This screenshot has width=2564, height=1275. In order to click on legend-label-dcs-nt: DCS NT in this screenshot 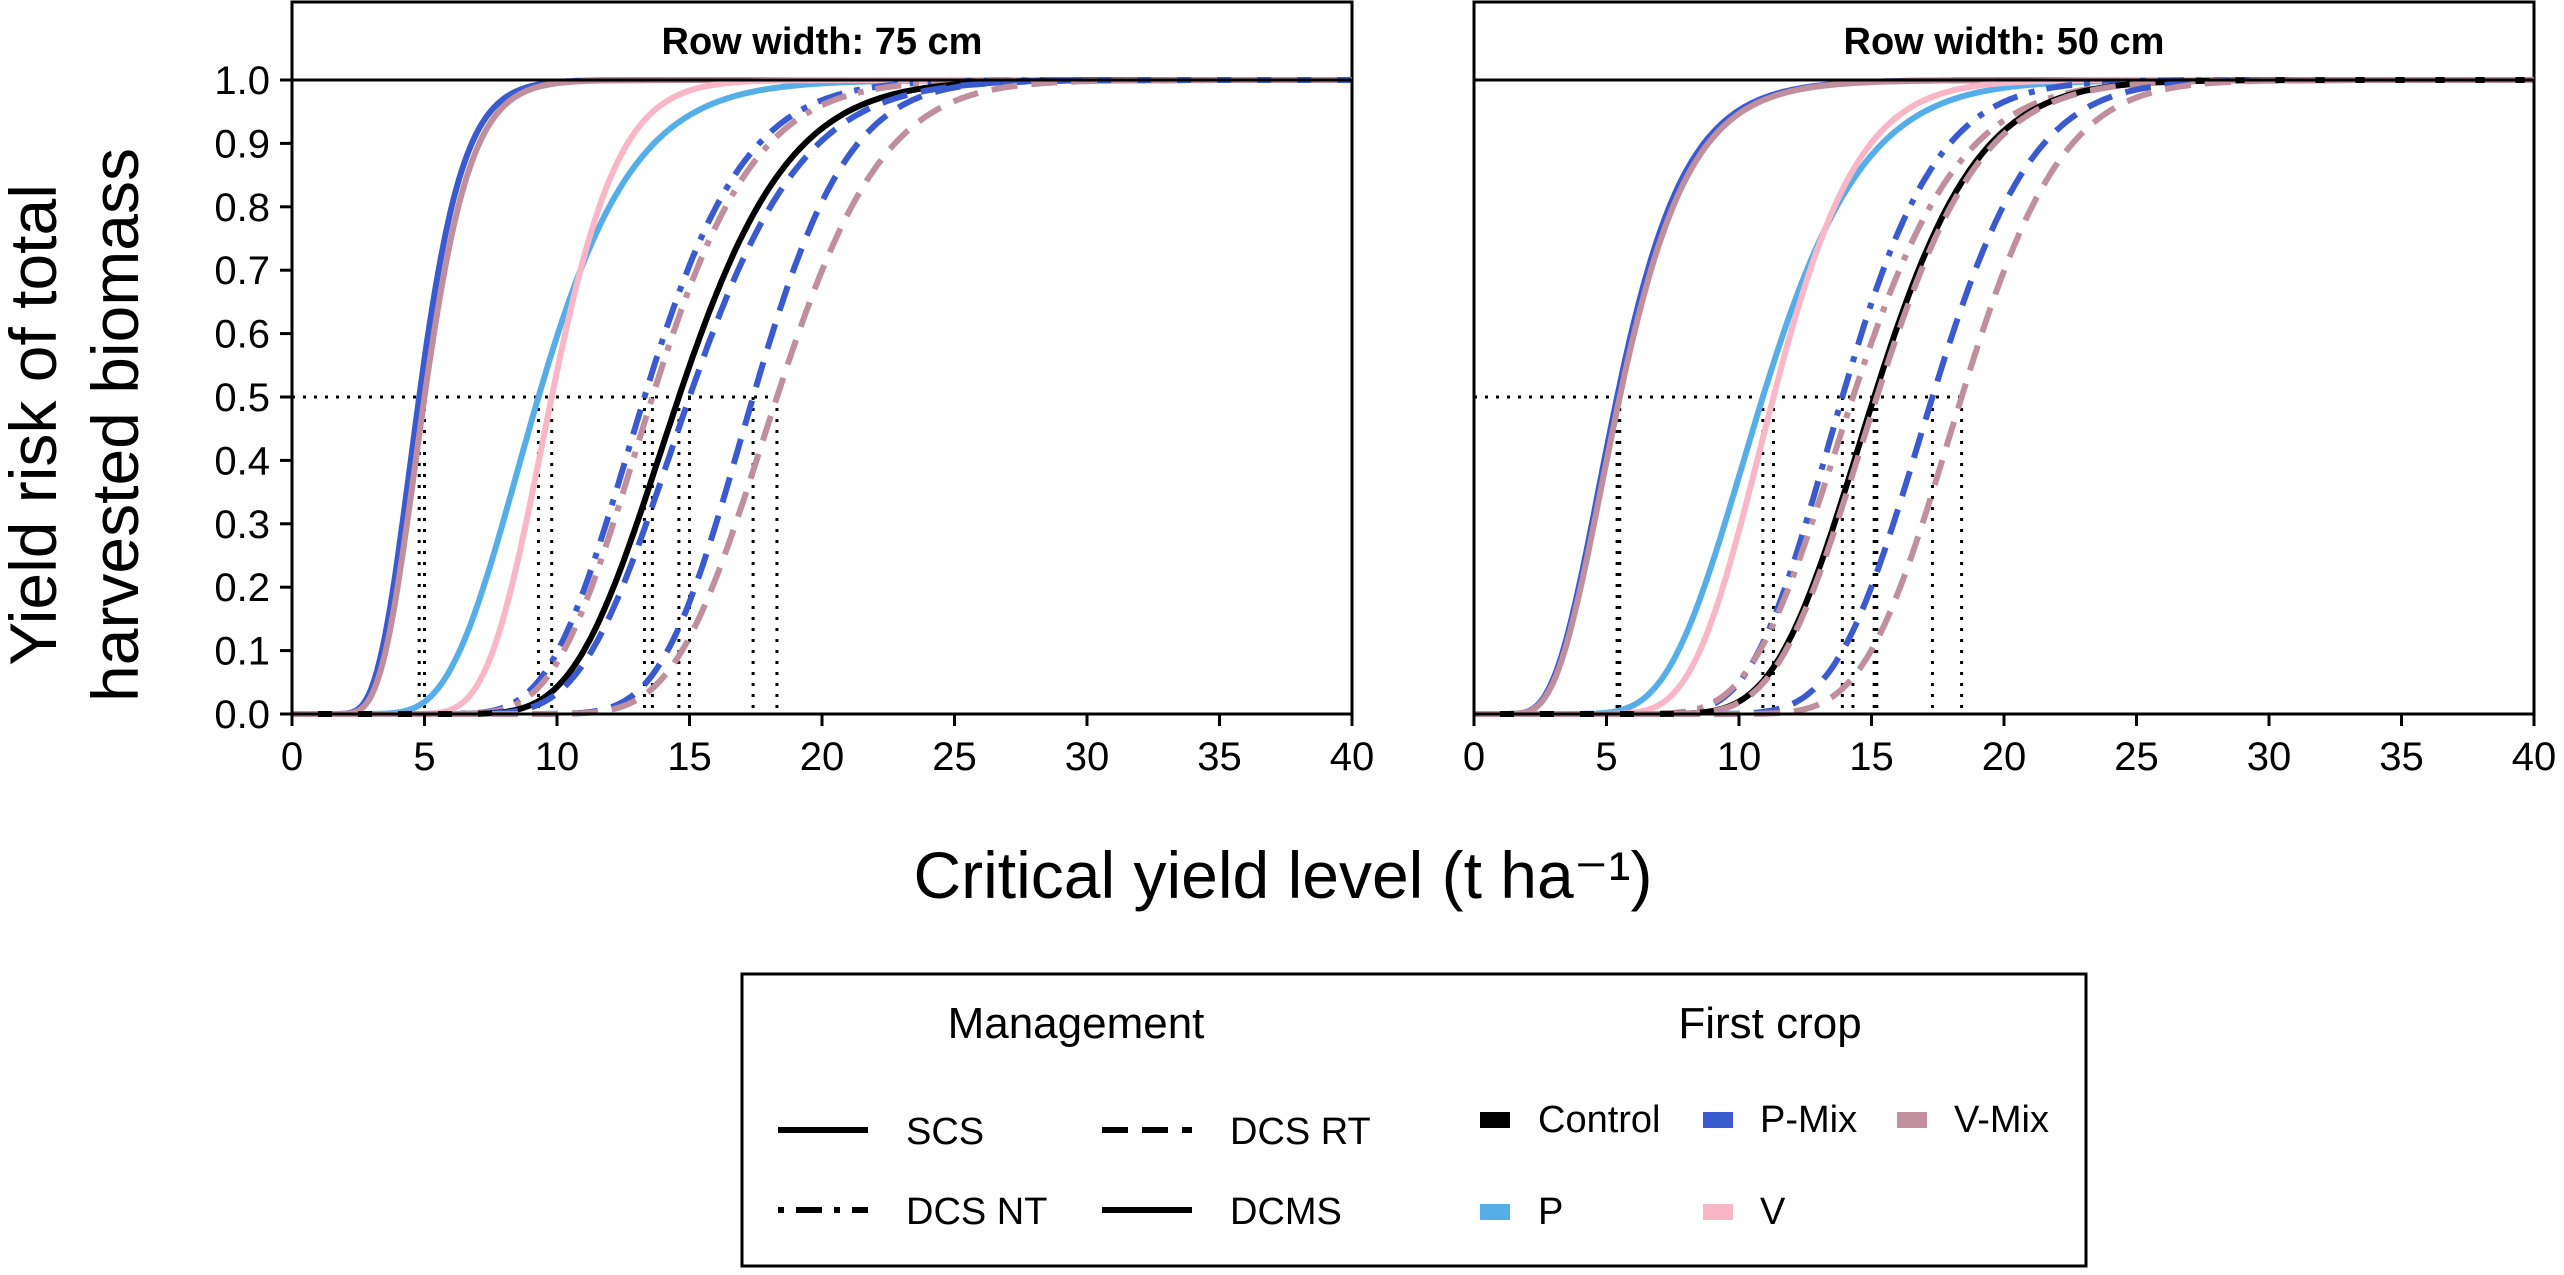, I will do `click(976, 1212)`.